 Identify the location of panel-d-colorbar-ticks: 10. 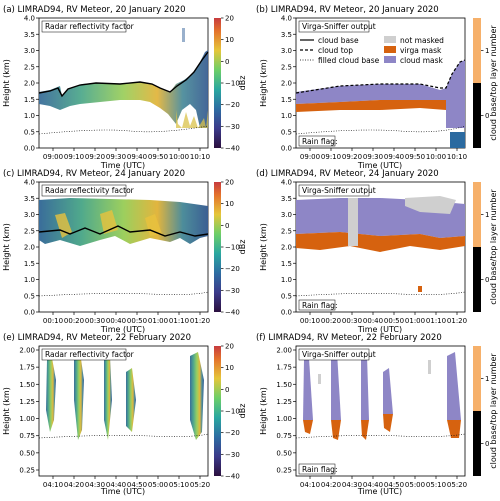
(485, 247).